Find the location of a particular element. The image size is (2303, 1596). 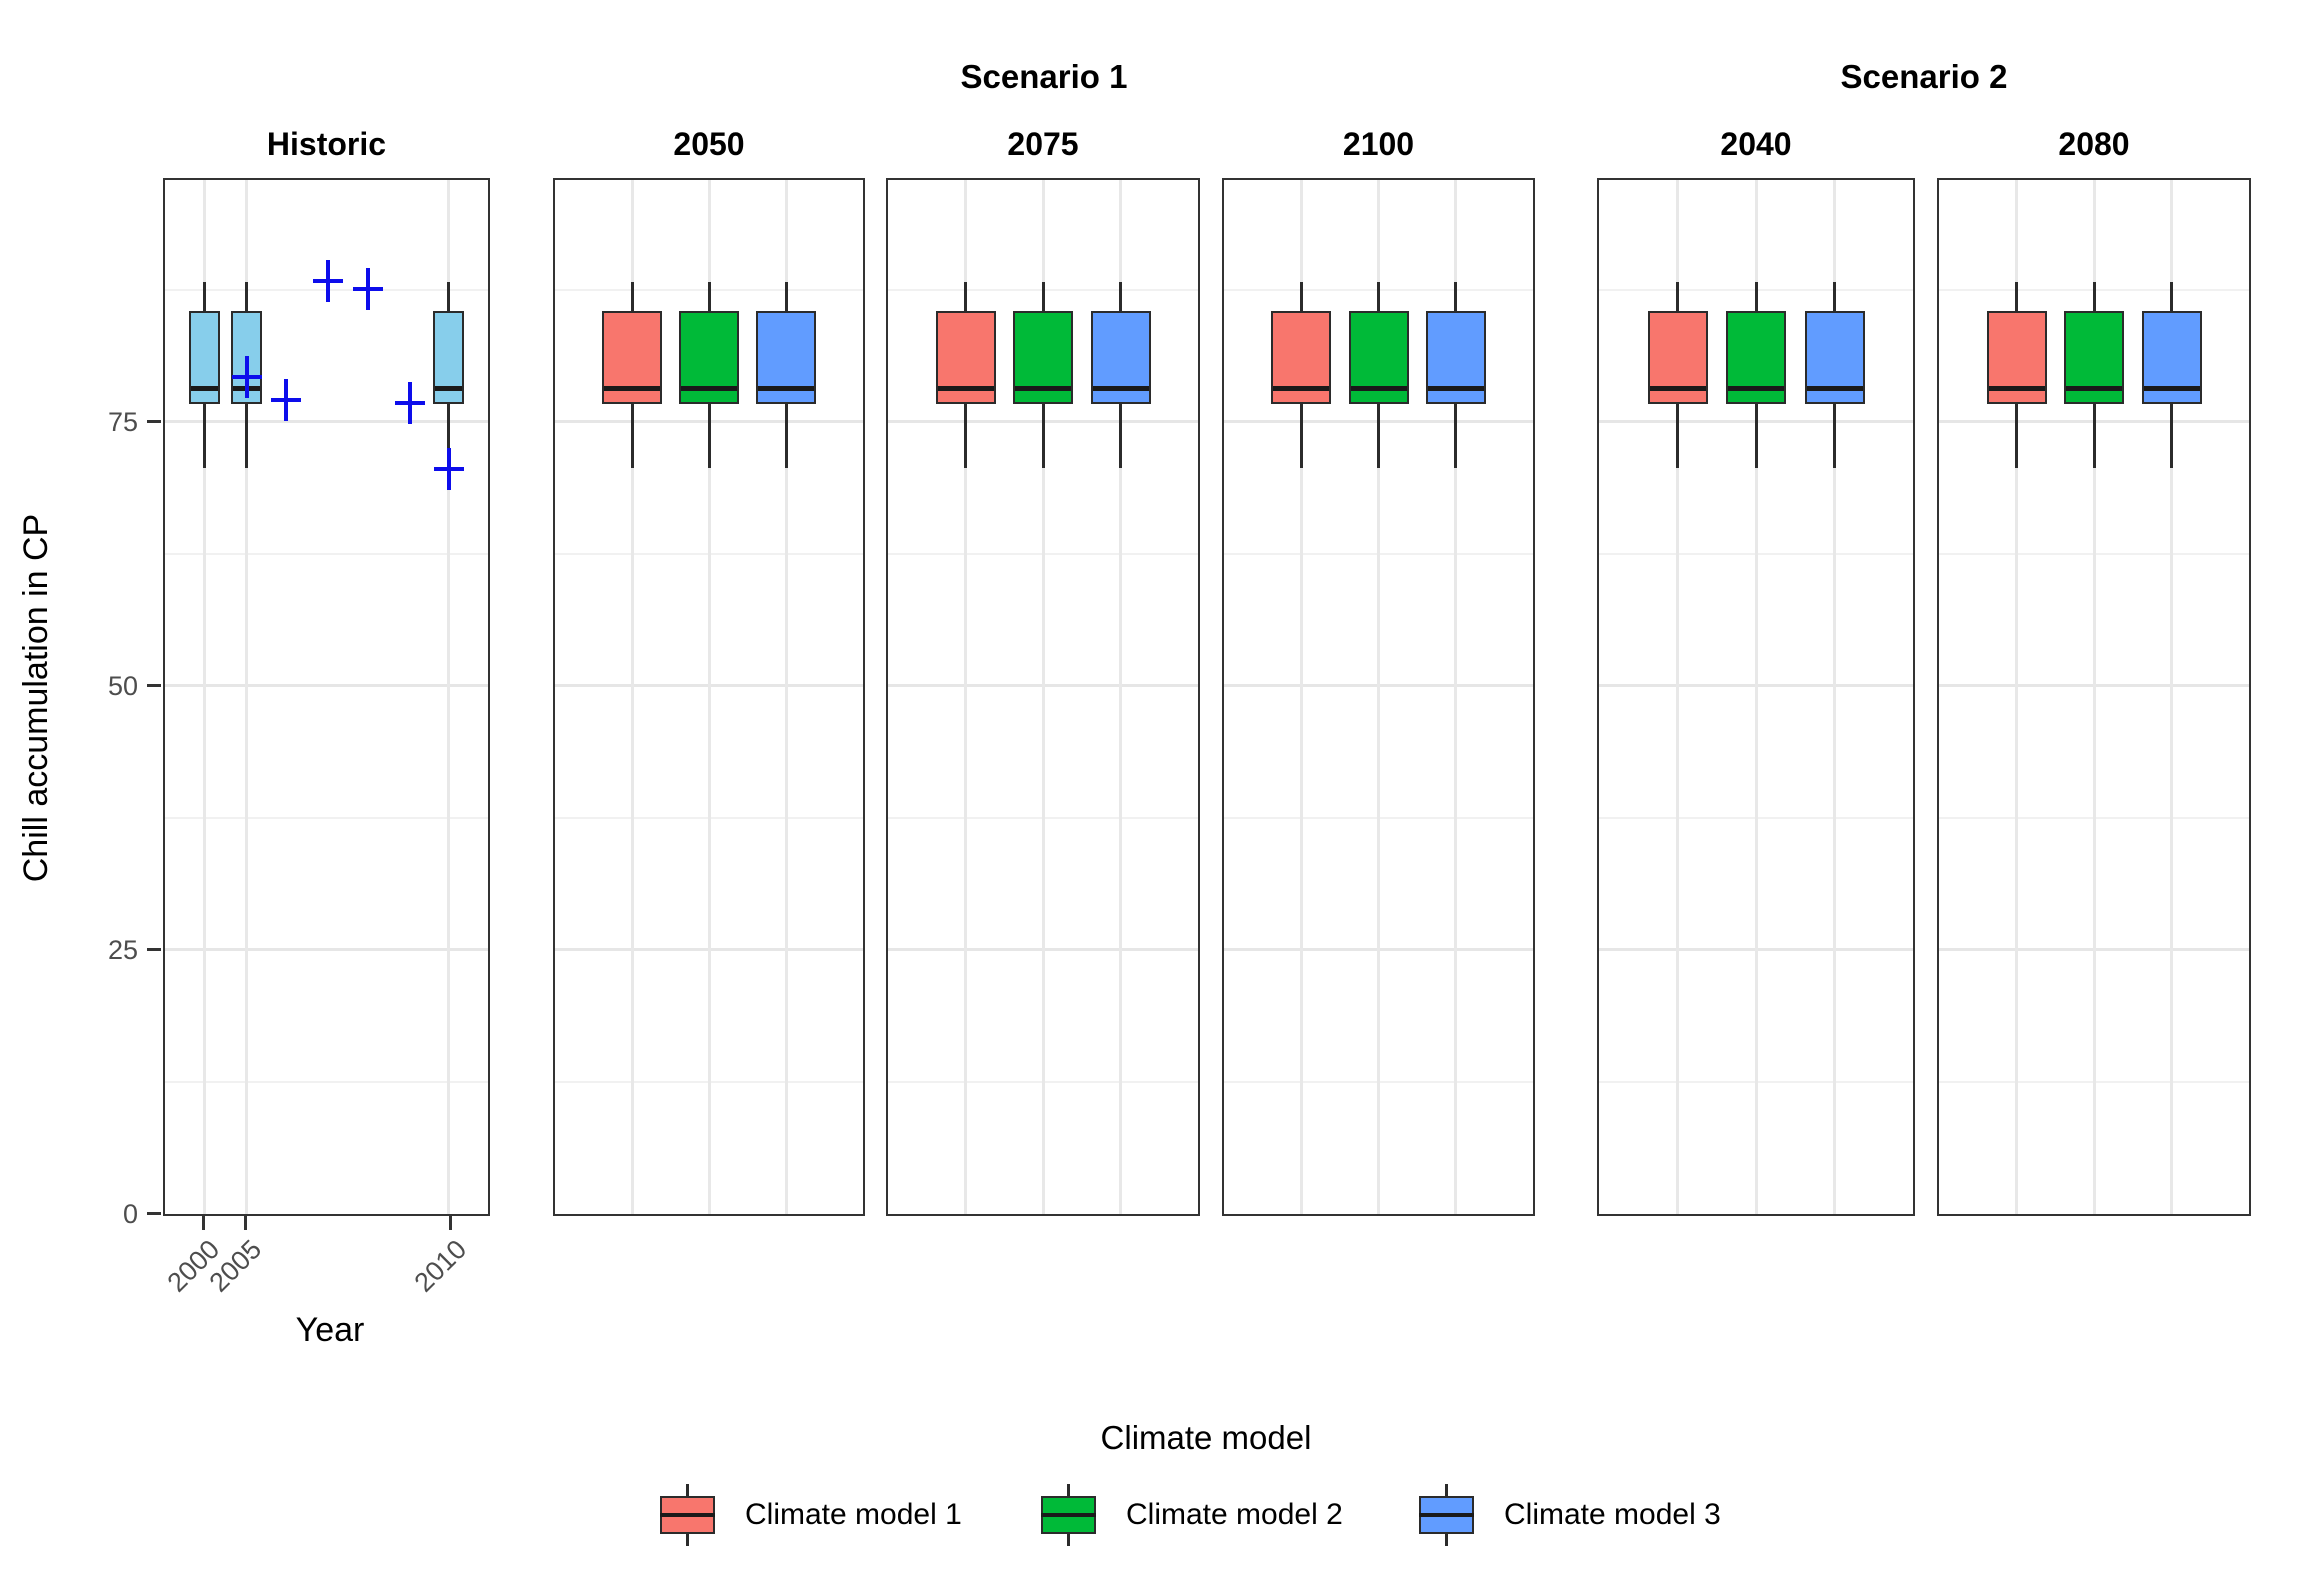

strip-label-2040: 2040 is located at coordinates (1756, 144).